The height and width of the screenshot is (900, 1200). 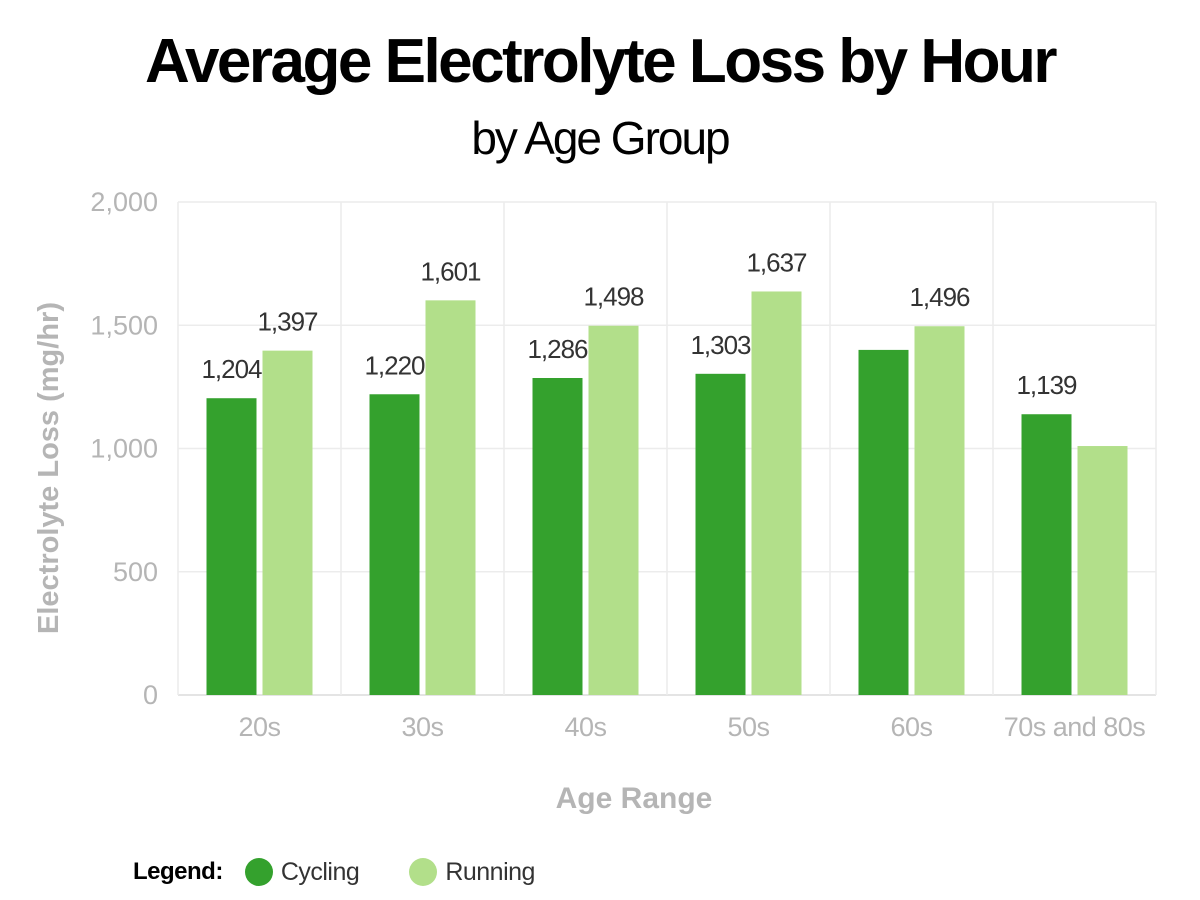 What do you see at coordinates (423, 872) in the screenshot?
I see `legend-swatch-running` at bounding box center [423, 872].